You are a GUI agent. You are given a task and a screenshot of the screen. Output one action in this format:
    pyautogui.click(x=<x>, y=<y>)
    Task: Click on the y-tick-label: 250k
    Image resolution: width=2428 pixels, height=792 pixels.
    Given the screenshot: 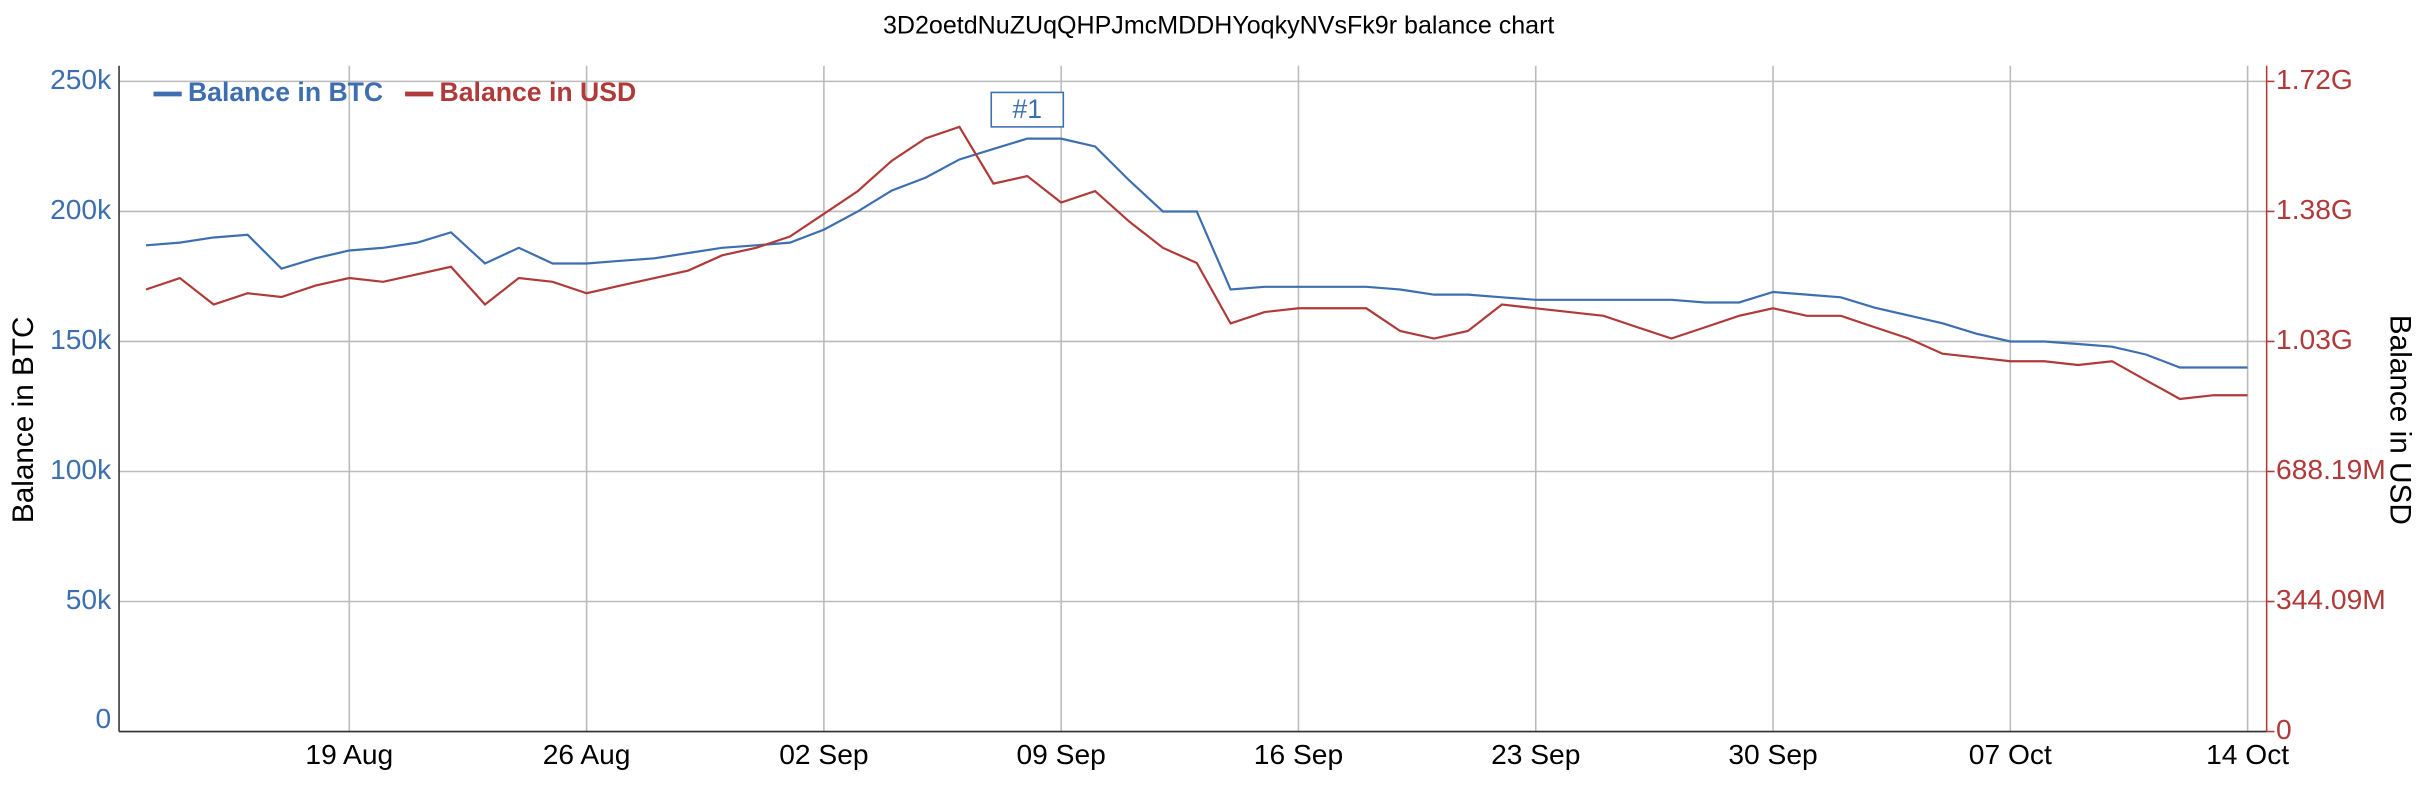 What is the action you would take?
    pyautogui.click(x=81, y=79)
    